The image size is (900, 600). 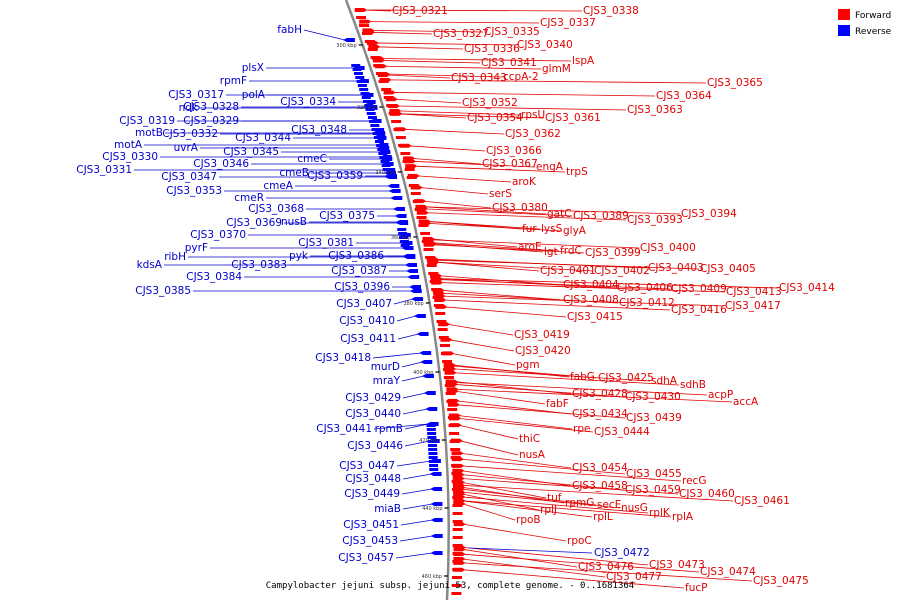 What do you see at coordinates (251, 152) in the screenshot?
I see `gene-label-reverse: CJS3_0345` at bounding box center [251, 152].